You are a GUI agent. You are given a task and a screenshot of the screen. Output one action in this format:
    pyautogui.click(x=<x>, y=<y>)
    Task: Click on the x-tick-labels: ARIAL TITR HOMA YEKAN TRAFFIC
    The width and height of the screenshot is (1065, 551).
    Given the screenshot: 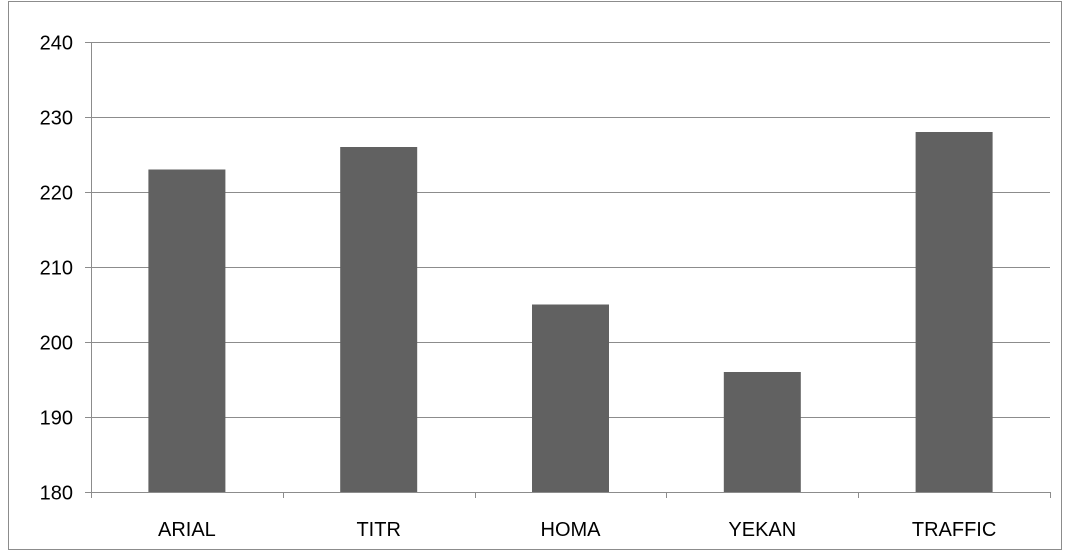 What is the action you would take?
    pyautogui.click(x=577, y=530)
    